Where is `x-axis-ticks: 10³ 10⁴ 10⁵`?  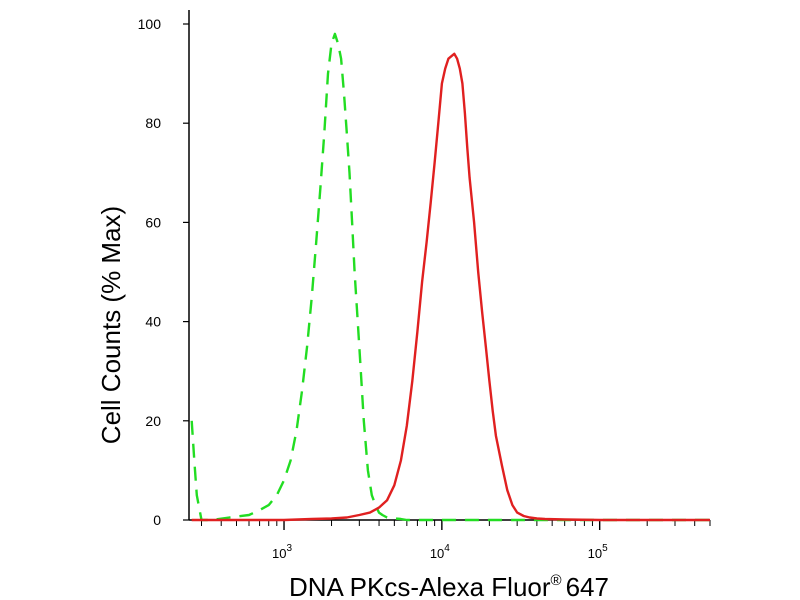
x-axis-ticks: 10³ 10⁴ 10⁵ is located at coordinates (455, 540).